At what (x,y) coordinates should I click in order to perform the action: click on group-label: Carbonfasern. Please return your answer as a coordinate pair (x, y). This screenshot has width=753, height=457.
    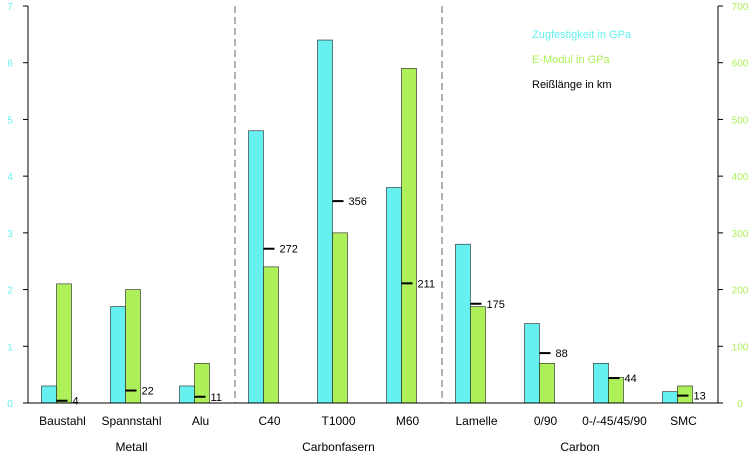
    Looking at the image, I should click on (338, 447).